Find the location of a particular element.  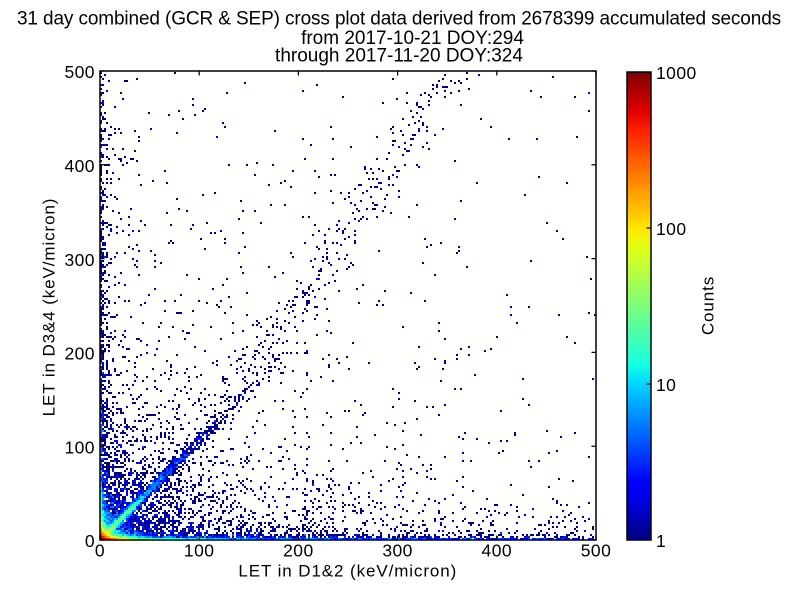

svg-text: 1 is located at coordinates (661, 541).